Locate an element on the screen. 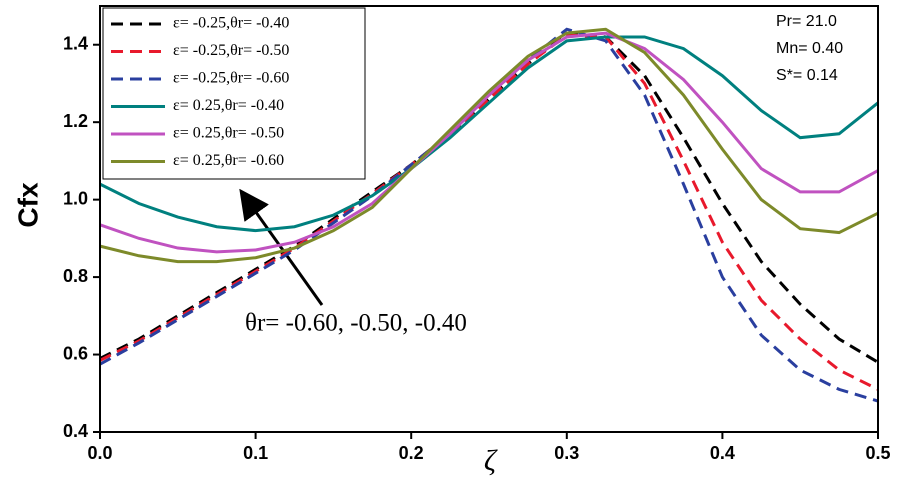 The width and height of the screenshot is (900, 483). x-tick-label: 0.3 is located at coordinates (566, 453).